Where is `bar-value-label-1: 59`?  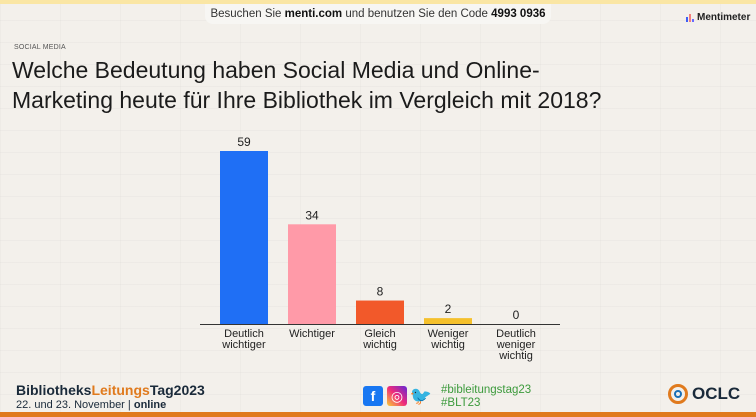 bar-value-label-1: 59 is located at coordinates (244, 142).